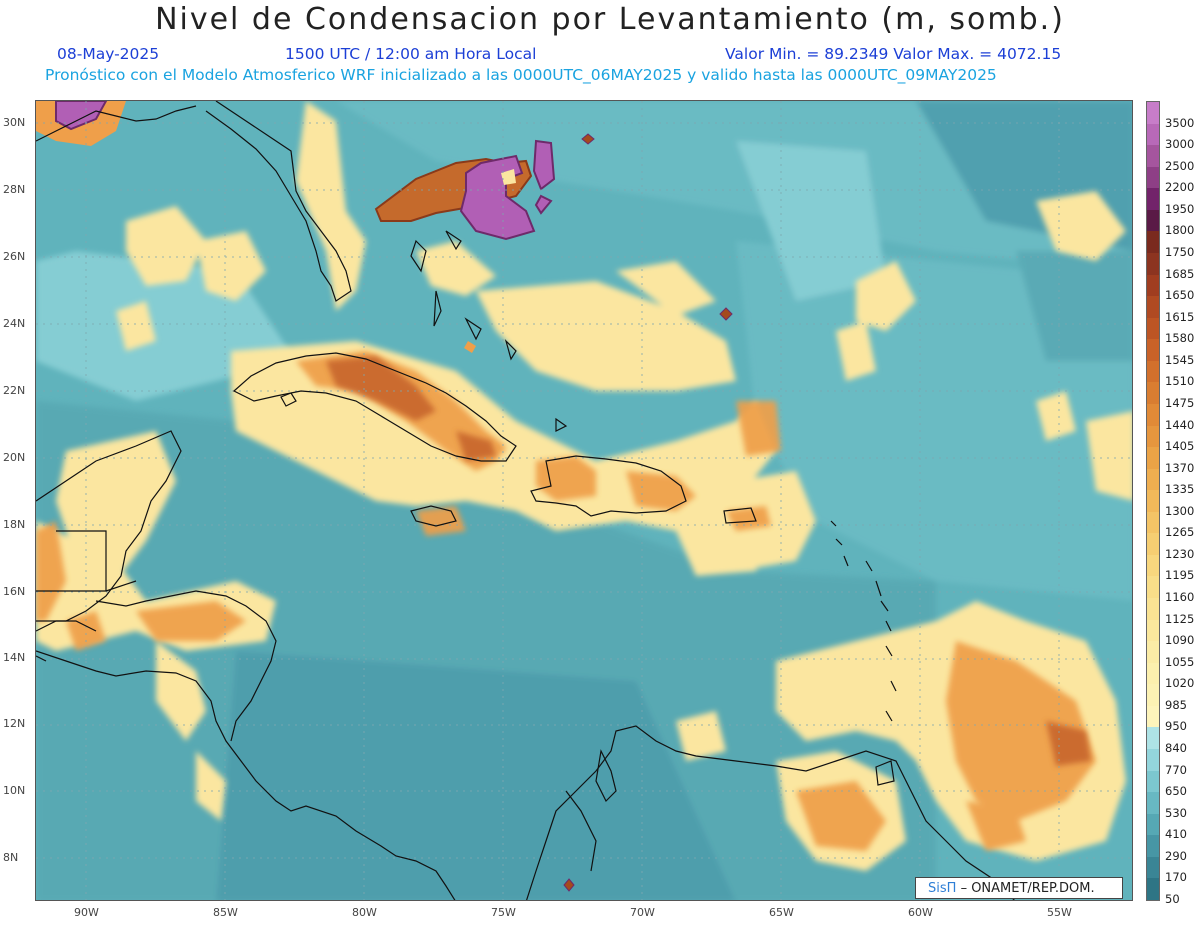 The width and height of the screenshot is (1200, 927). I want to click on colorbar-label: 985, so click(1176, 704).